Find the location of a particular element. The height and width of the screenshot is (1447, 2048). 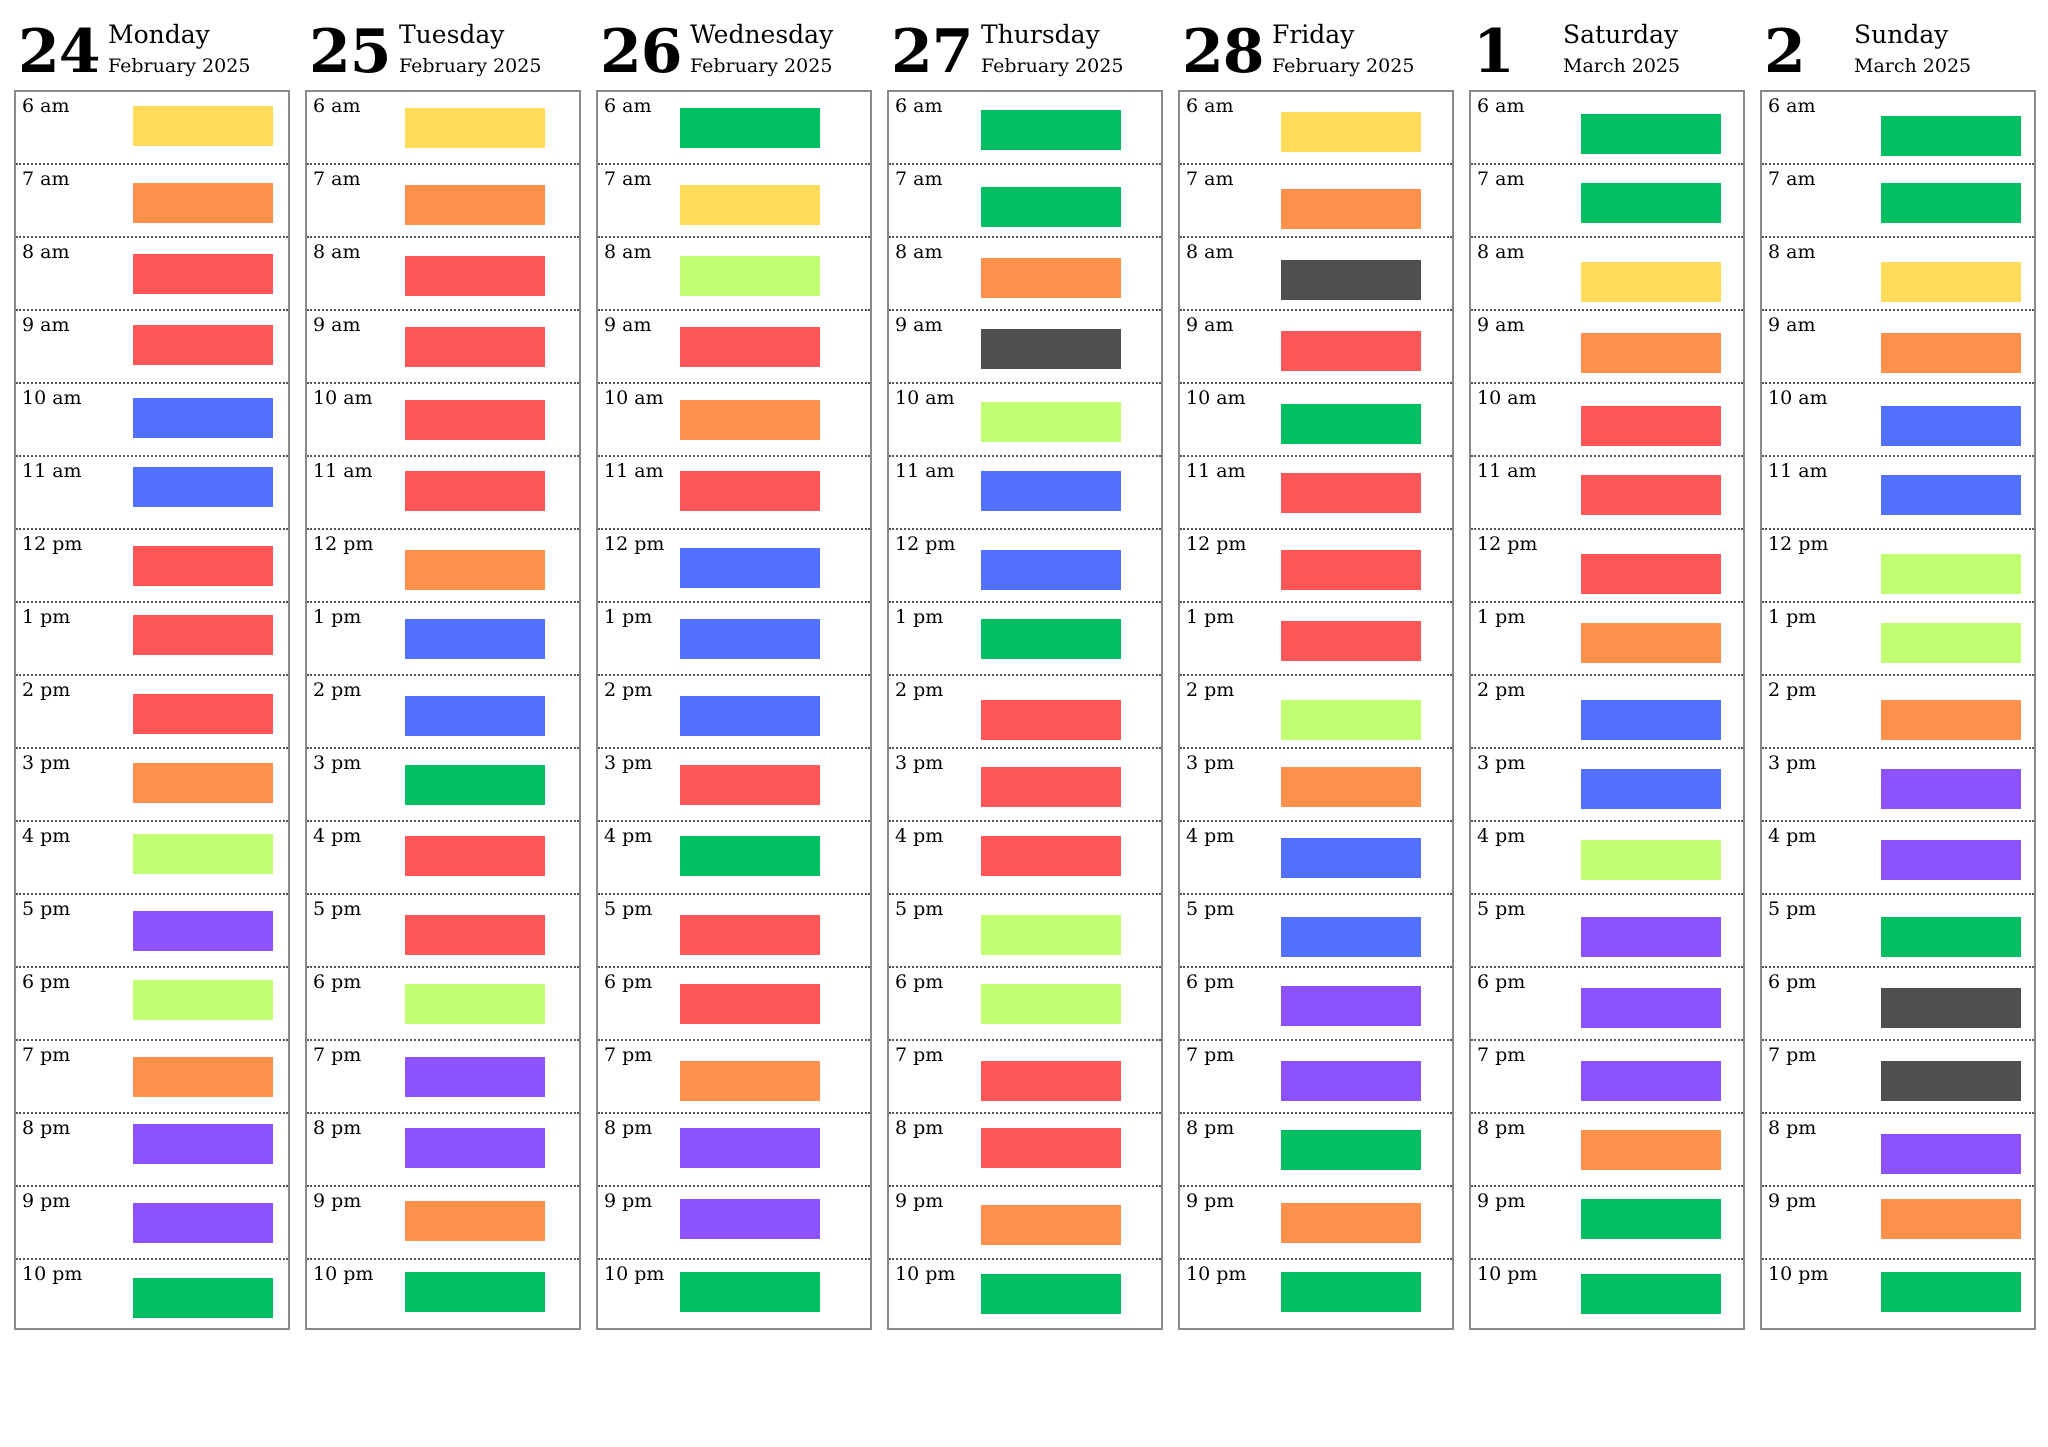

hour-slot: 11 am is located at coordinates (443, 493).